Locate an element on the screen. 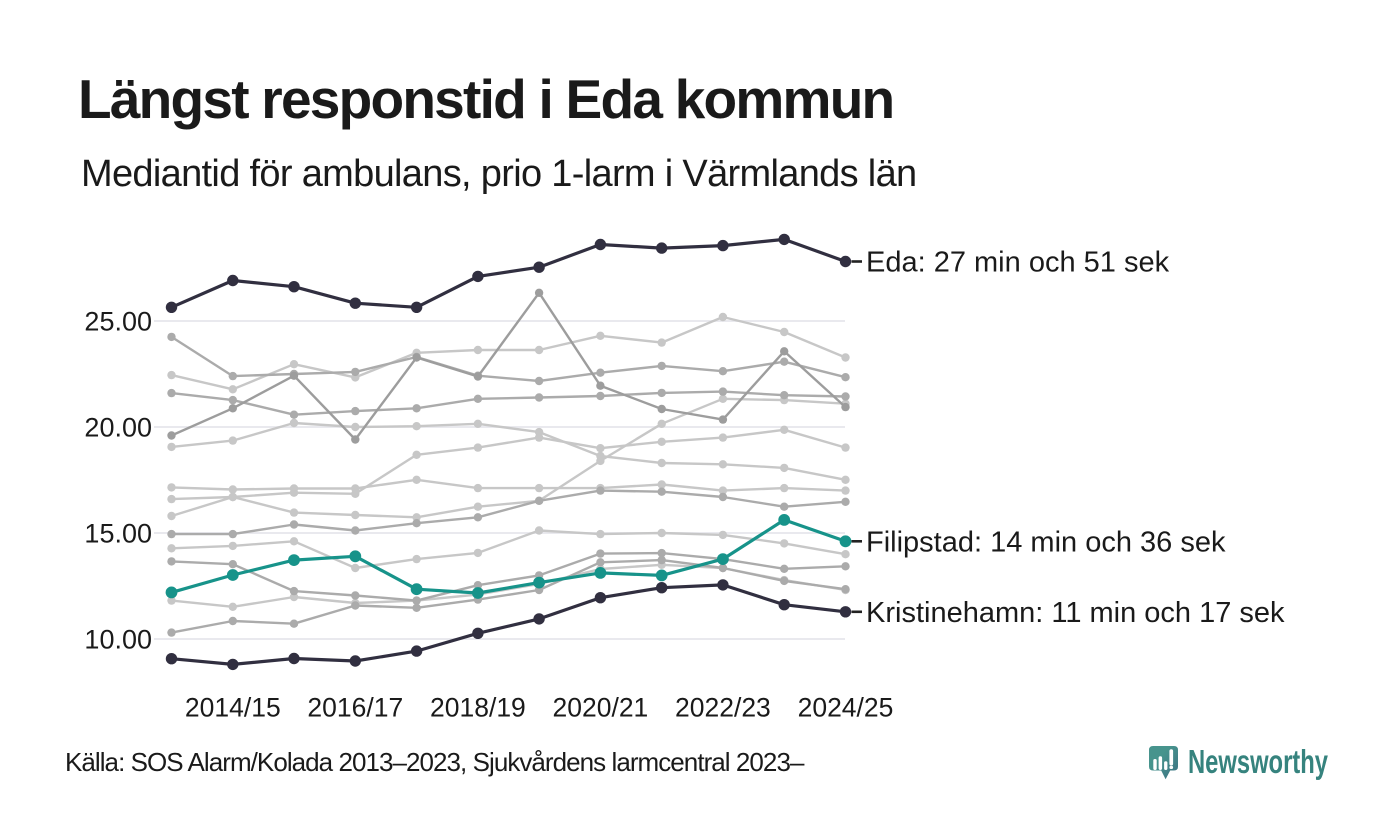 Image resolution: width=1400 pixels, height=840 pixels. svg-text: 15.00 is located at coordinates (118, 534).